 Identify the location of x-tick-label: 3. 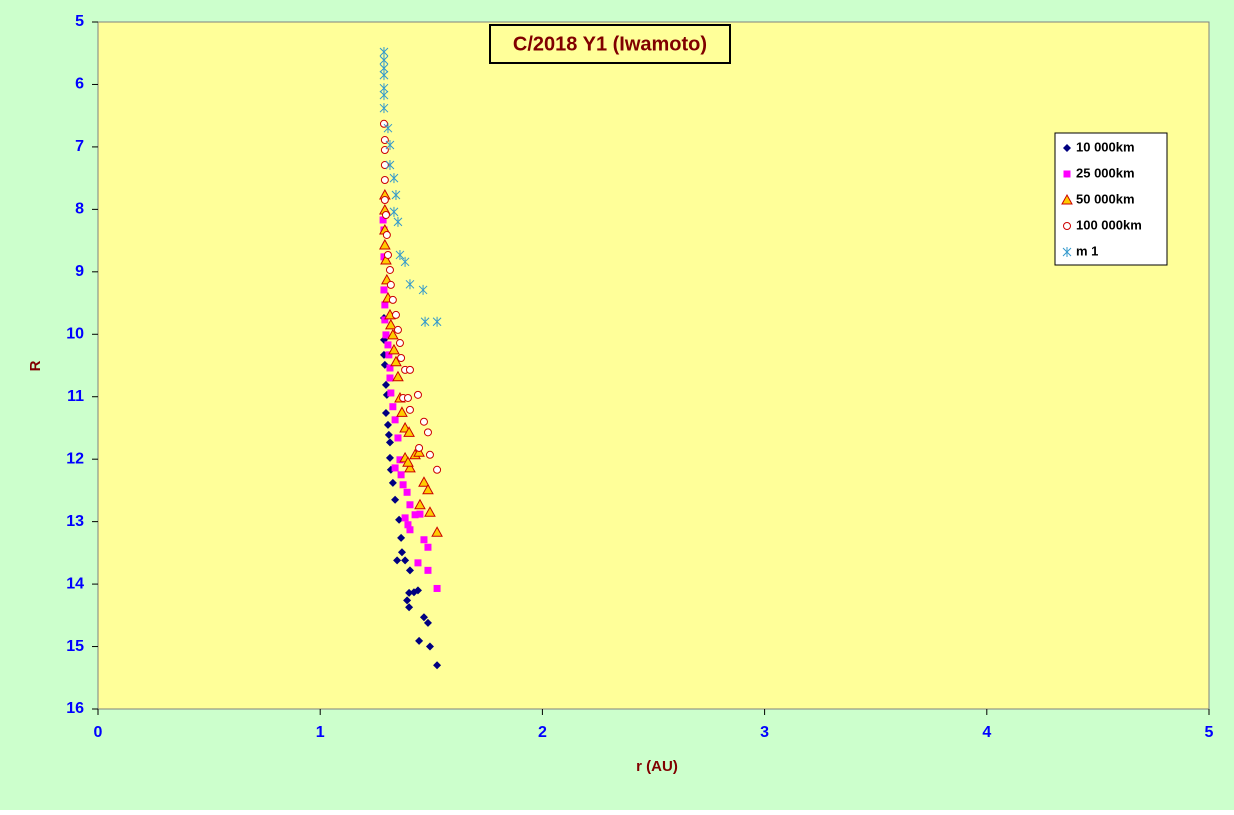
(764, 732).